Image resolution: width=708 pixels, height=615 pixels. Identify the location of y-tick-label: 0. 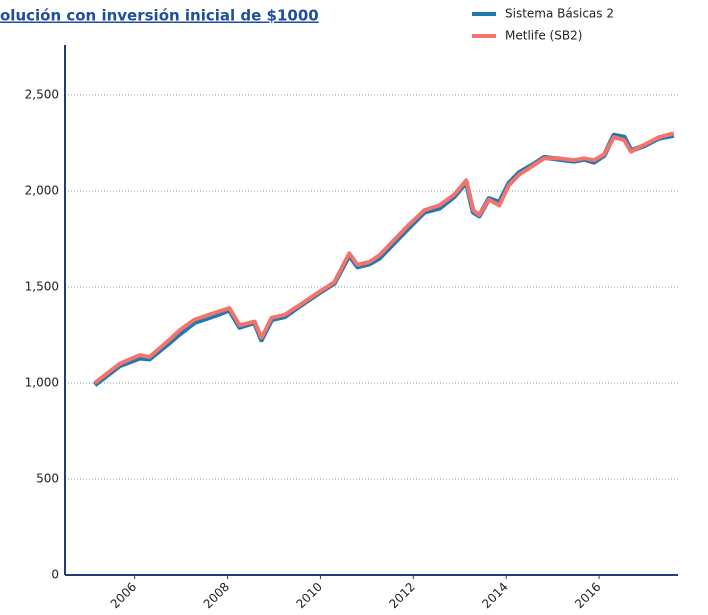
(55, 575).